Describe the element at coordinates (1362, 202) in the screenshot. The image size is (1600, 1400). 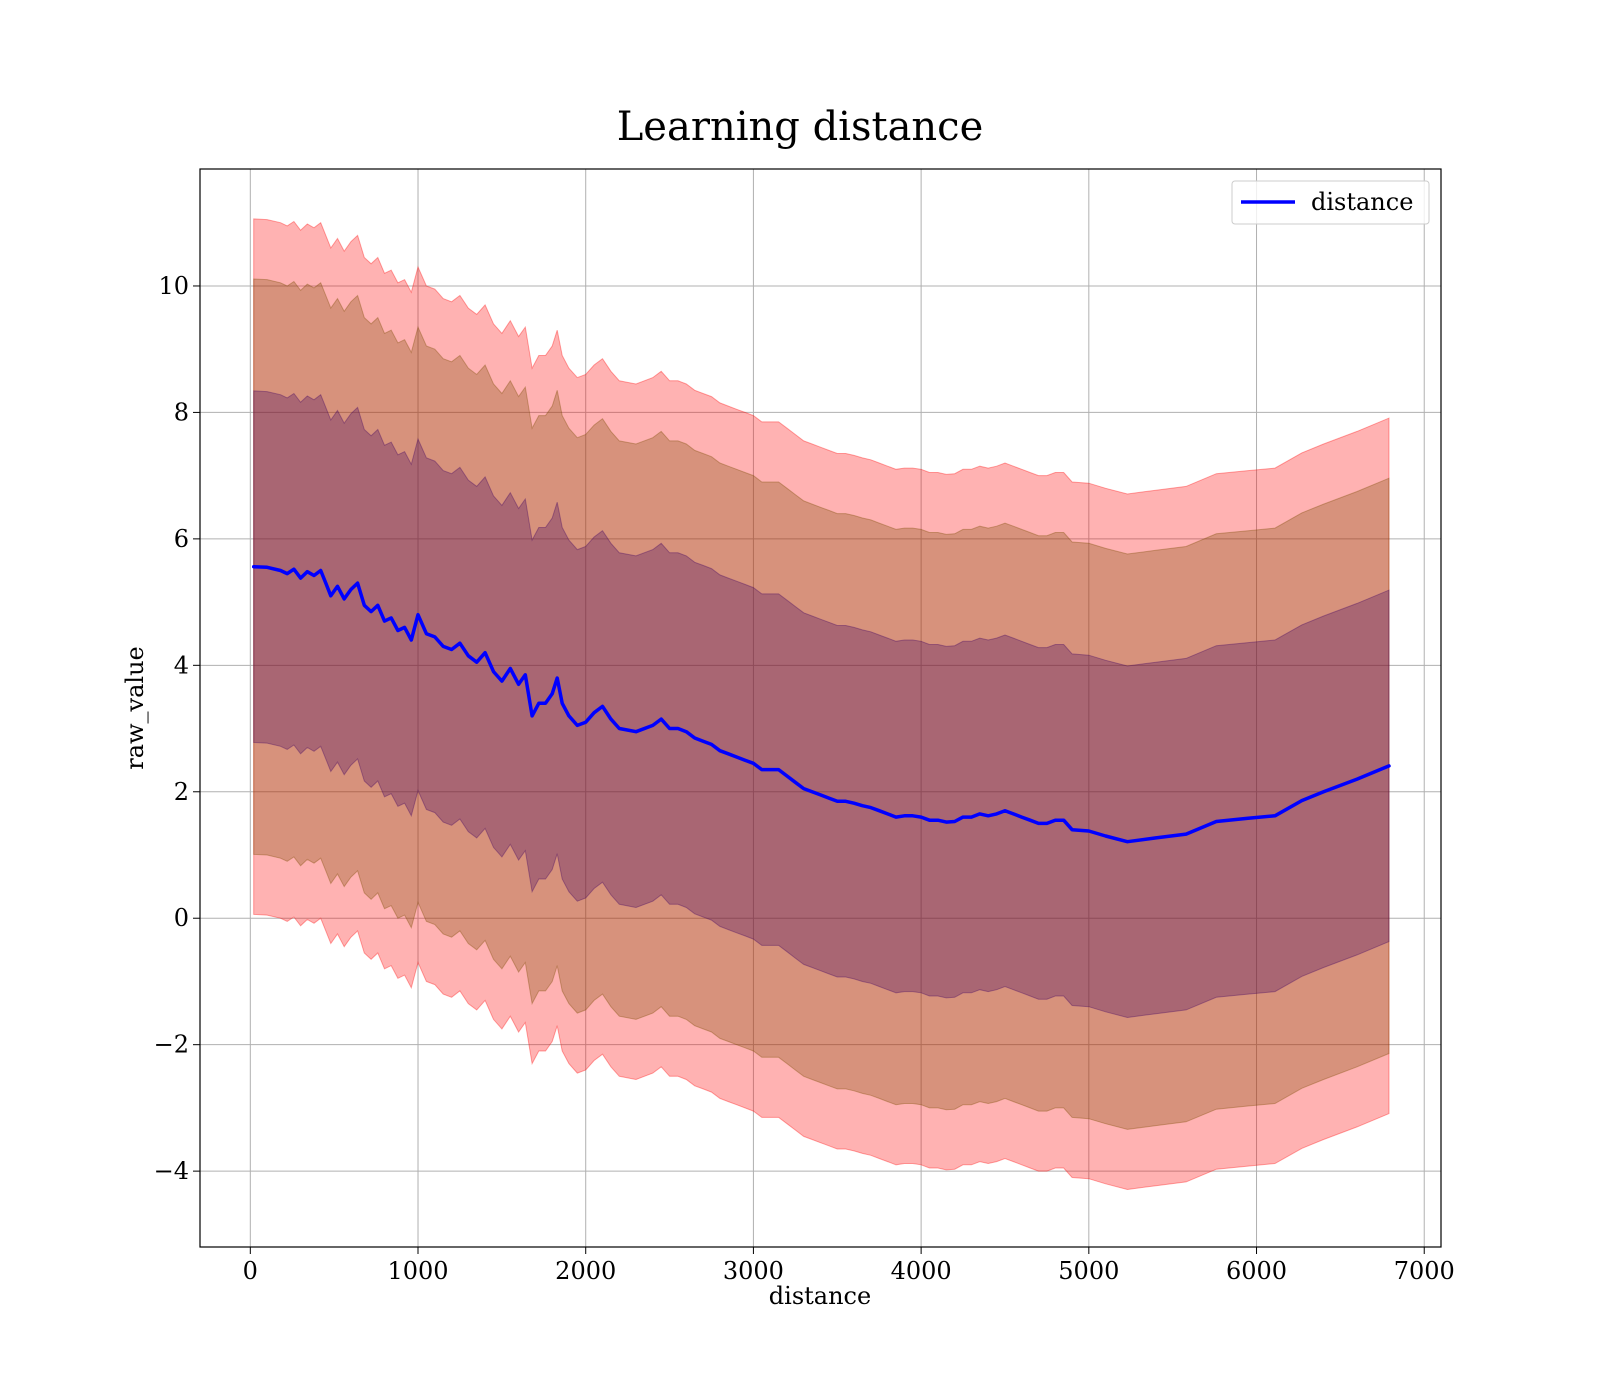
I see `legend-label-distance: distance` at that location.